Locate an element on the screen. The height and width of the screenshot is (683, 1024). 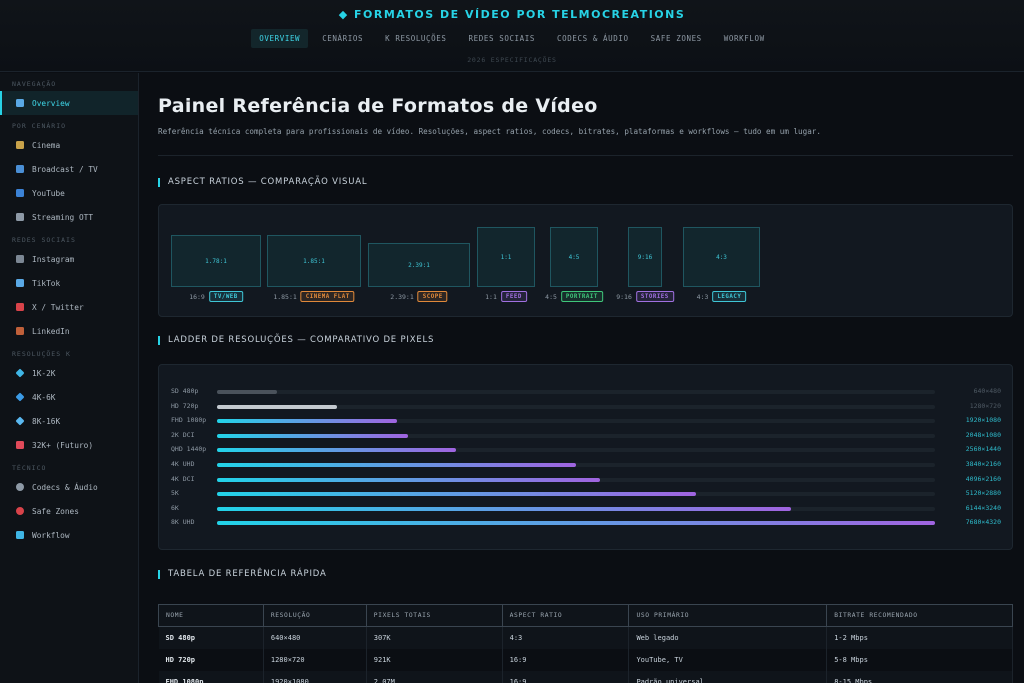
sidebar-item-label: YouTube is located at coordinates (48, 193).